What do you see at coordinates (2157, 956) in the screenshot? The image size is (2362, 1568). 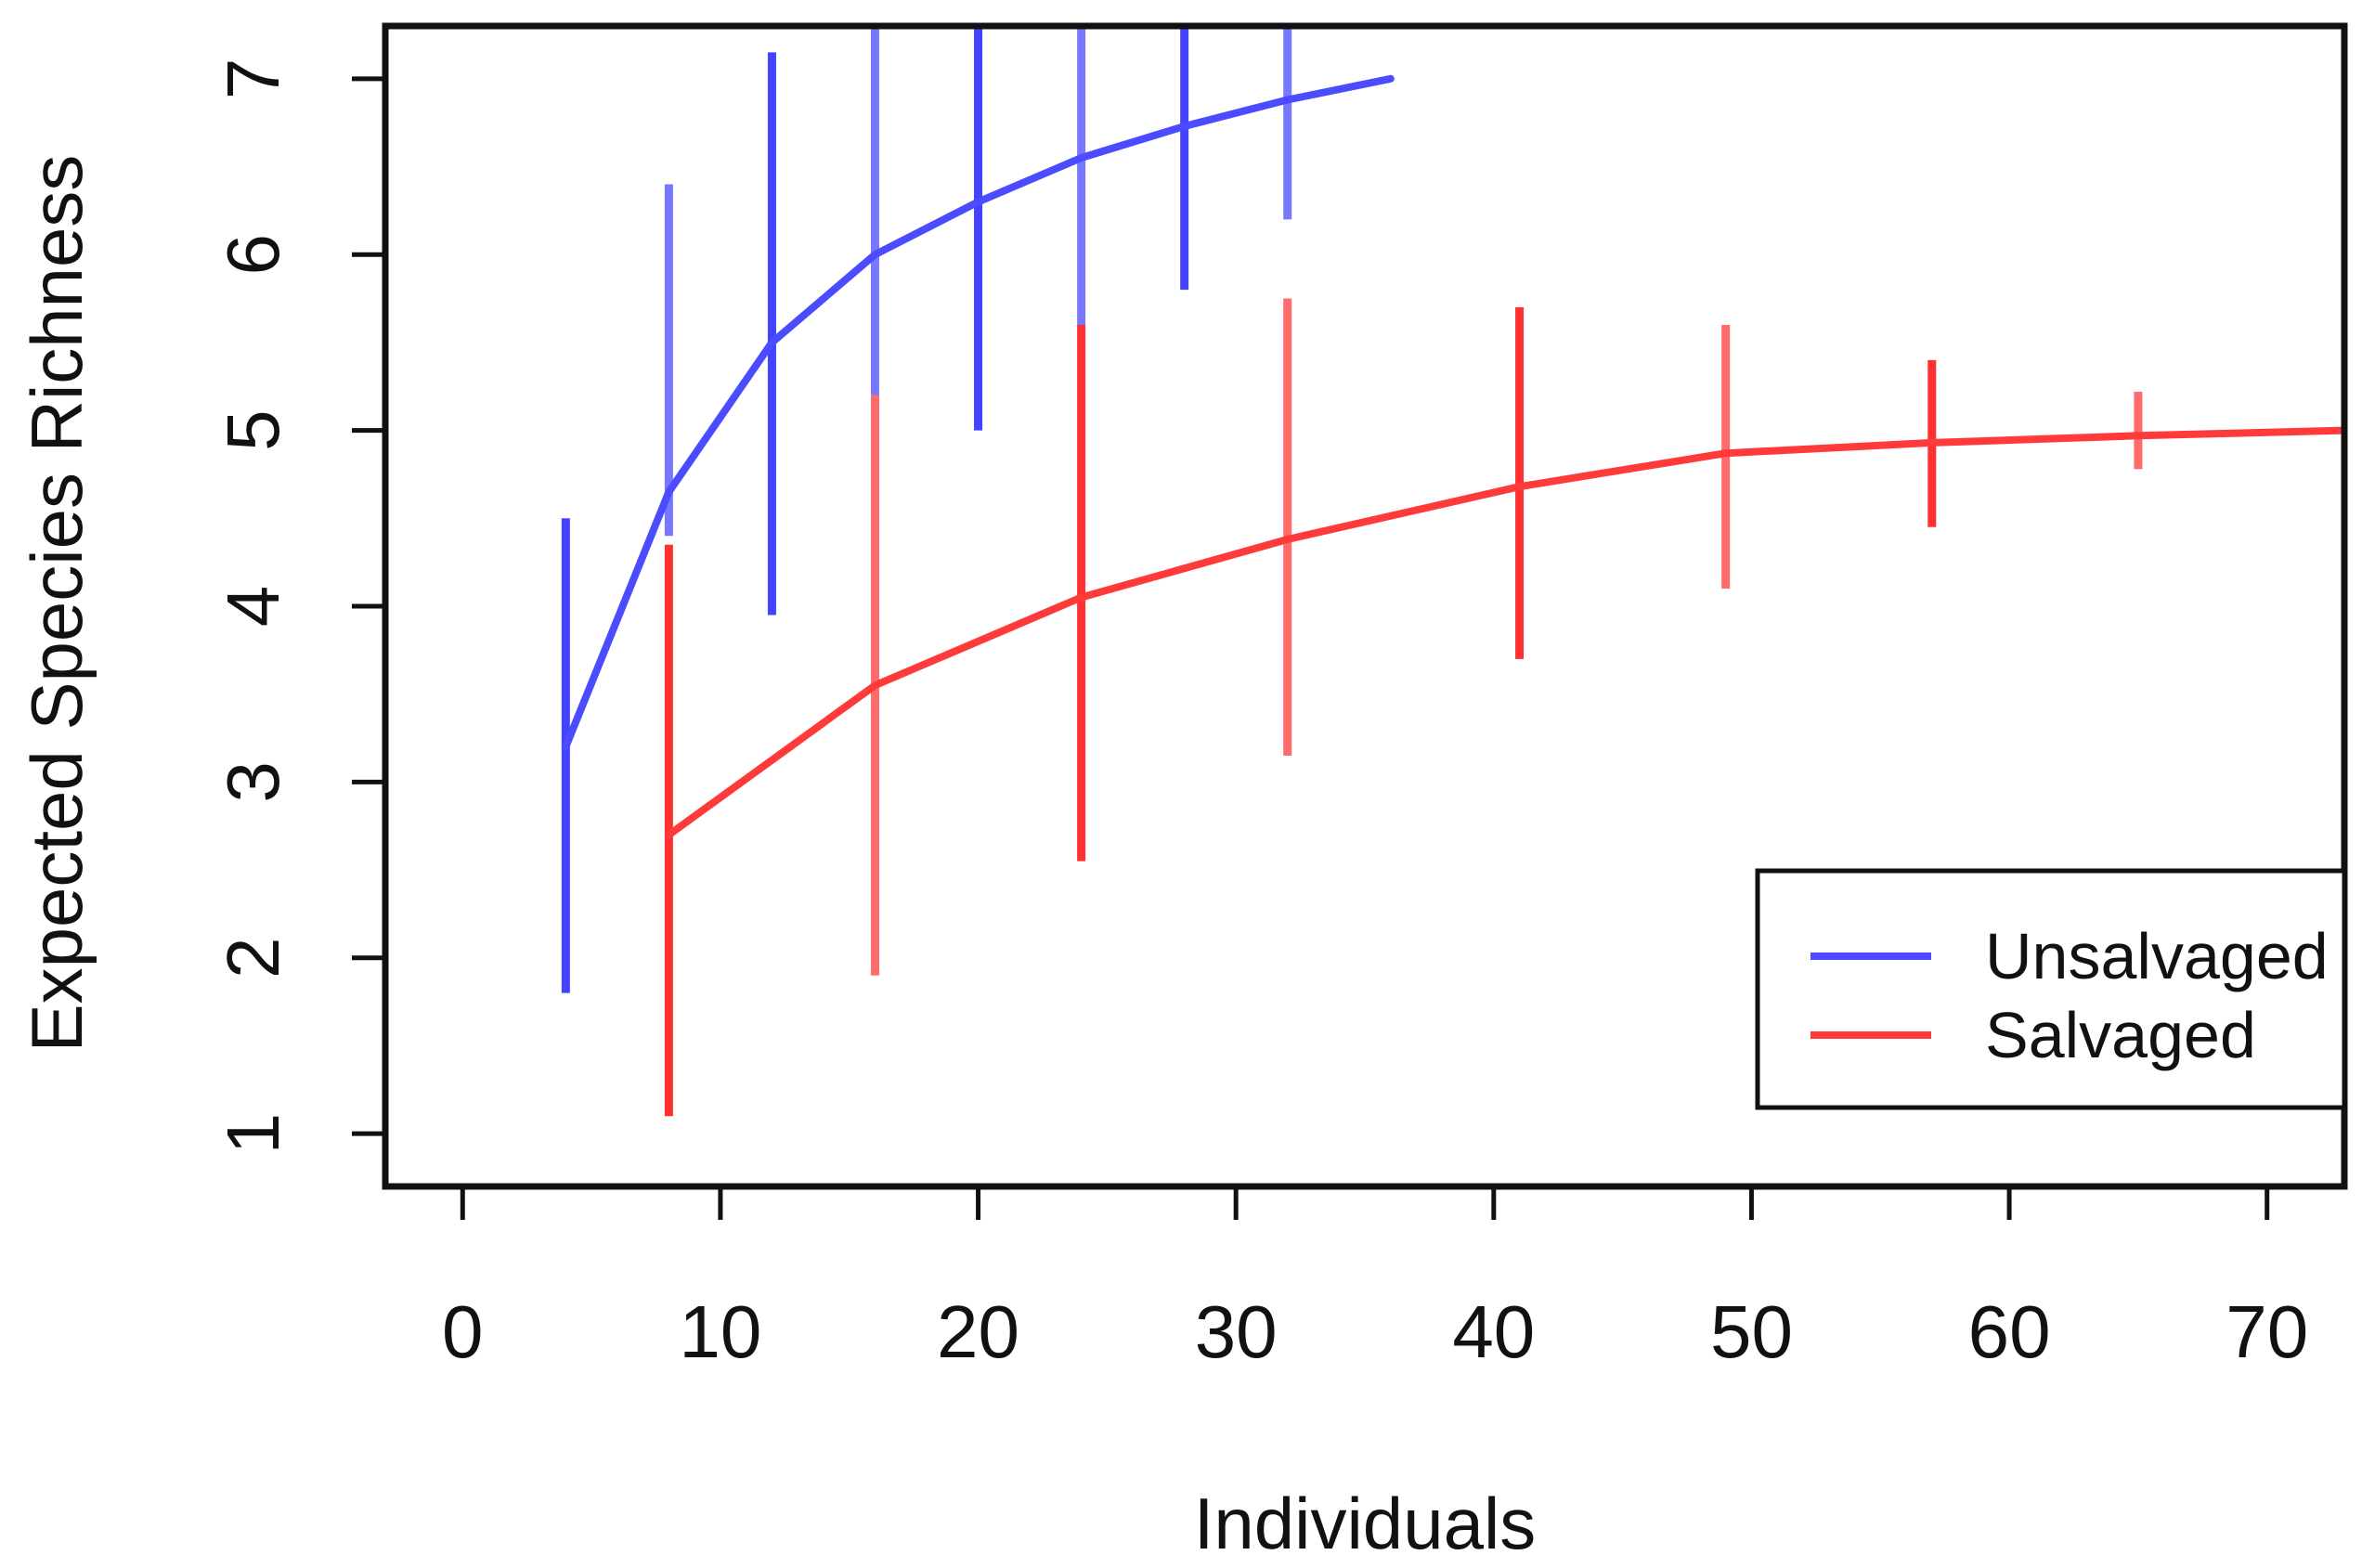 I see `legend-label-unsalvaged: Unsalvaged` at bounding box center [2157, 956].